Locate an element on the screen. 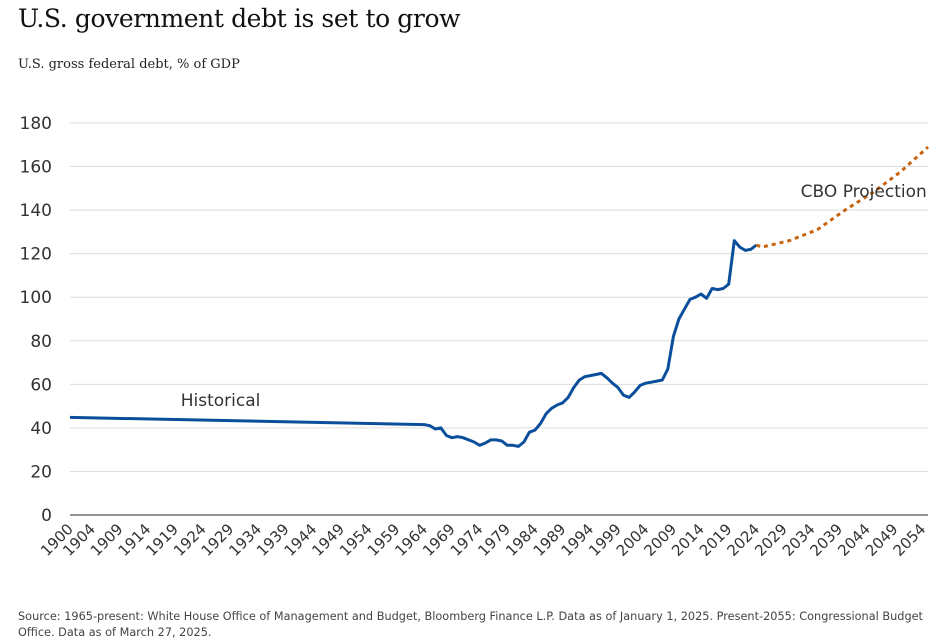 The height and width of the screenshot is (641, 934). y-tick-label: 20 is located at coordinates (41, 472).